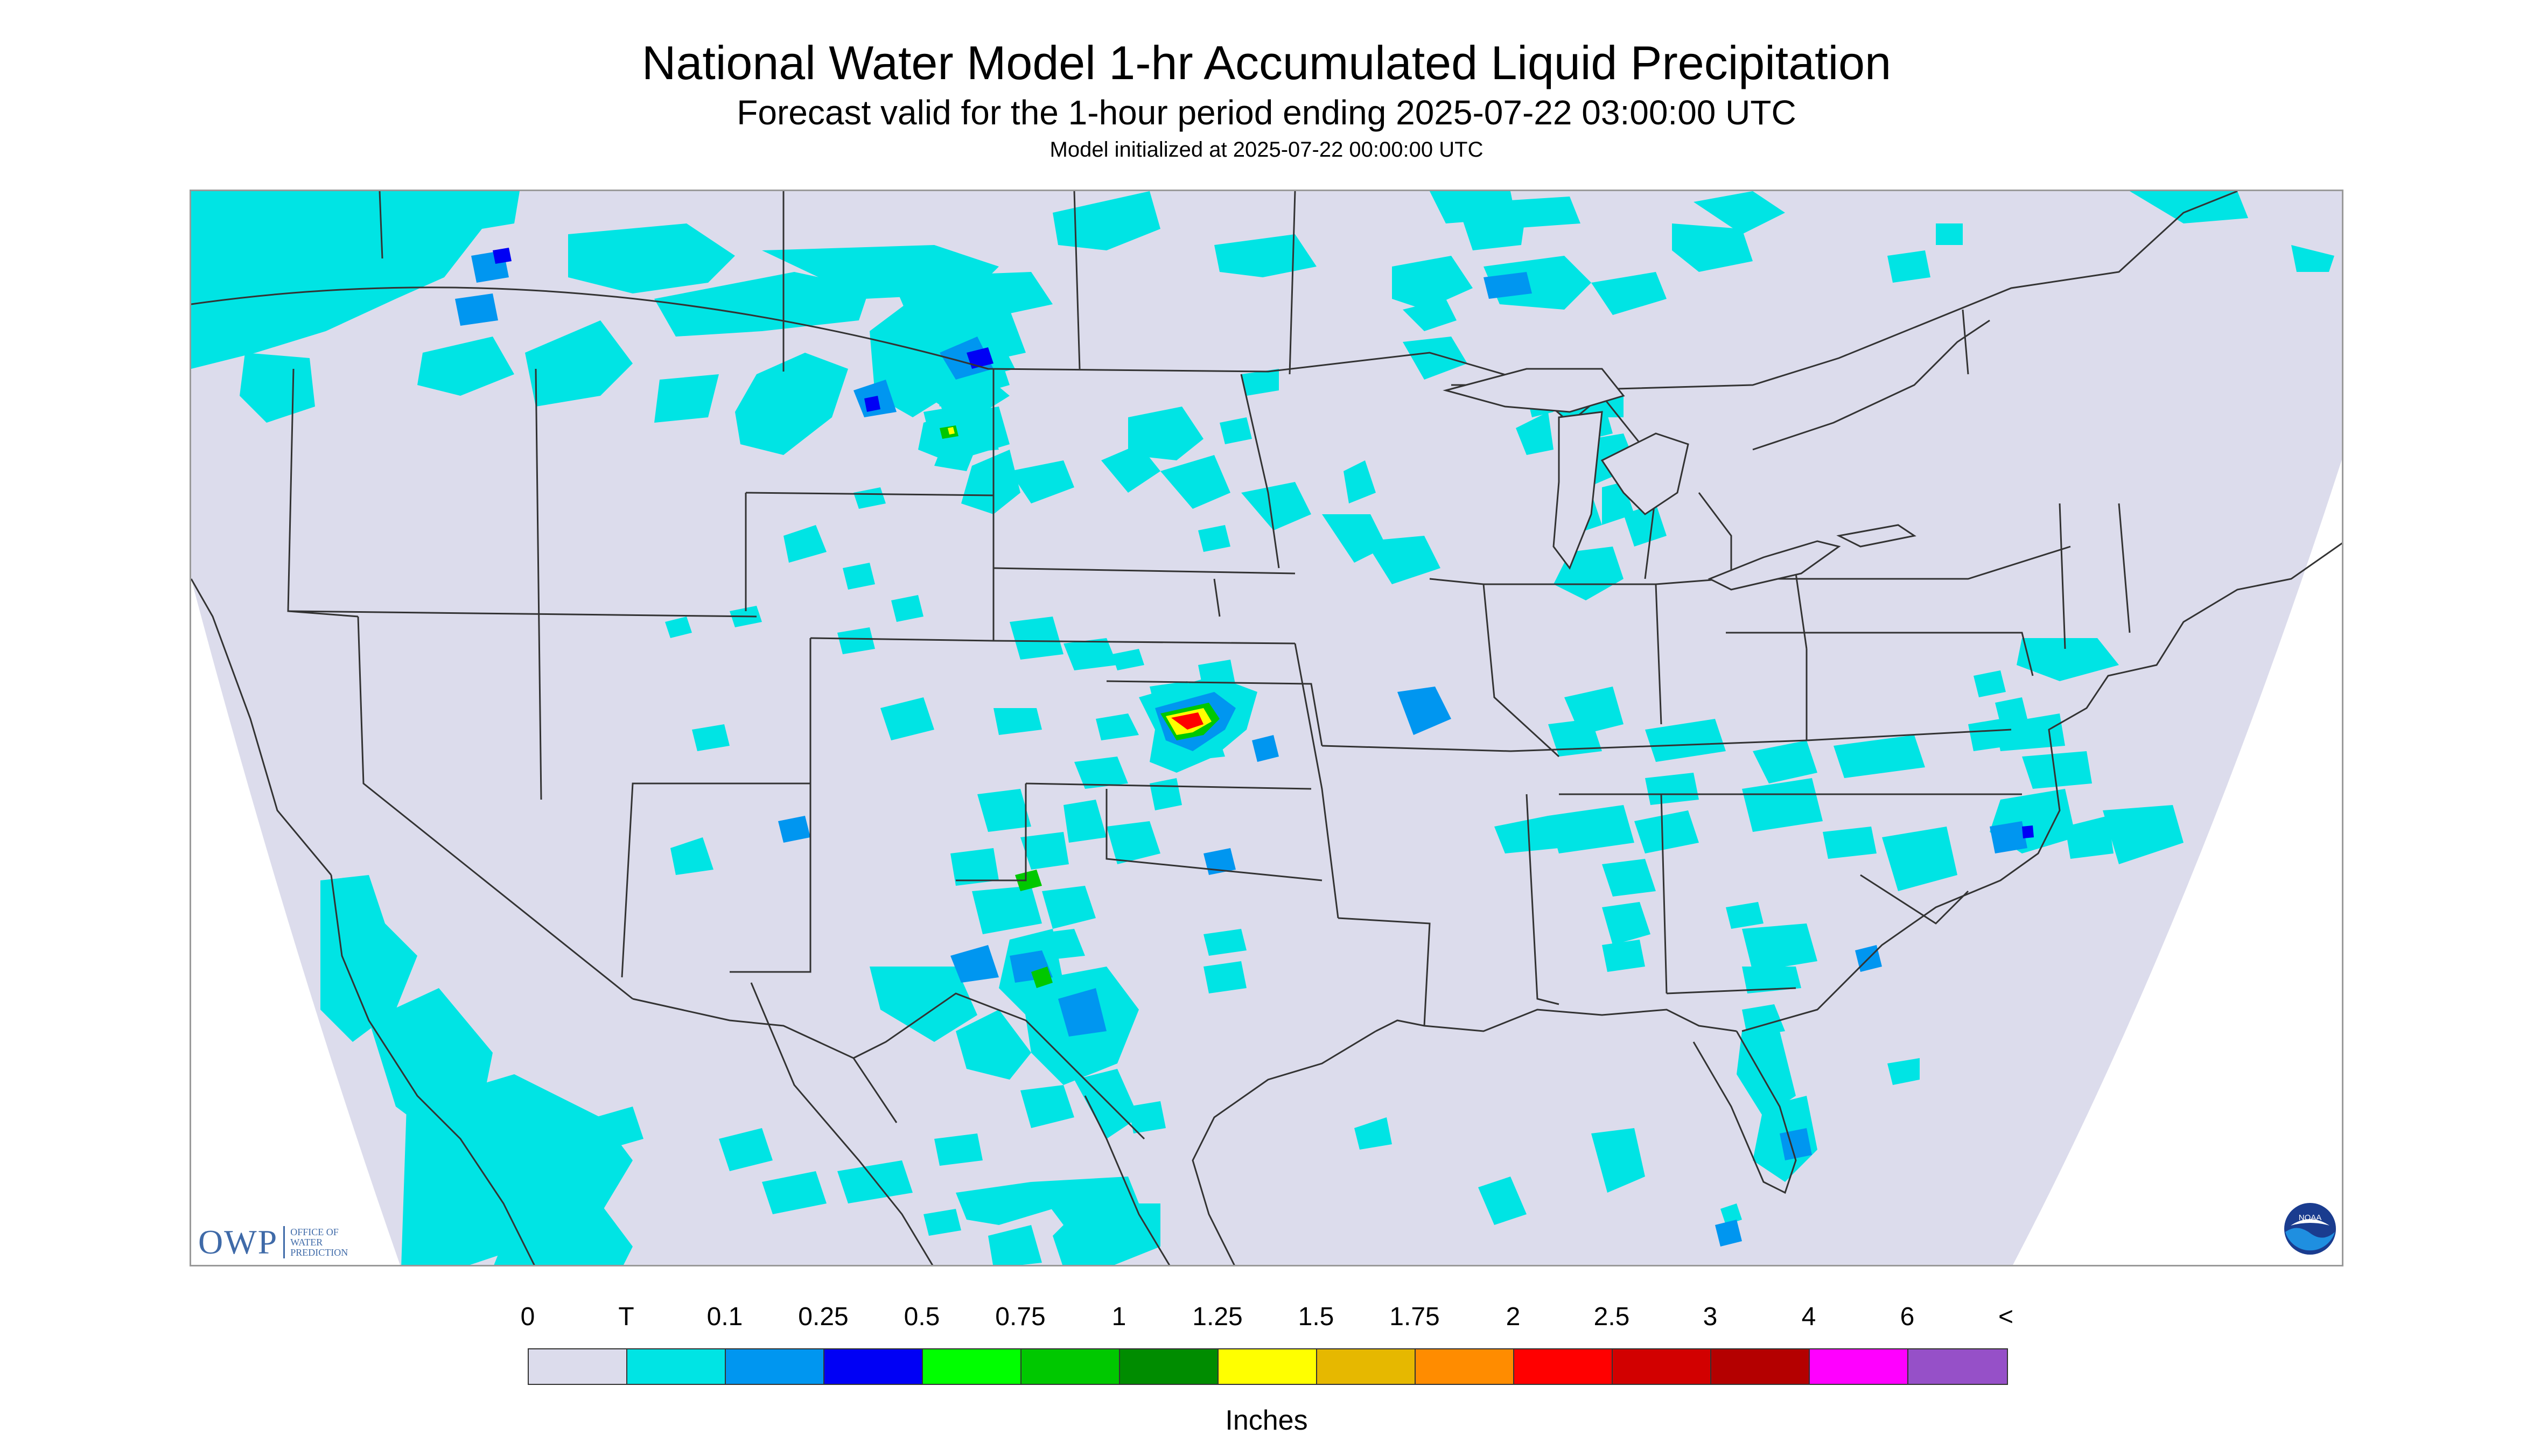  What do you see at coordinates (1514, 1317) in the screenshot?
I see `legend-tick-label: 2` at bounding box center [1514, 1317].